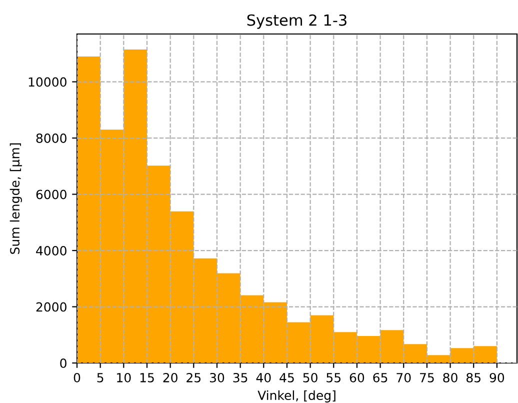 Image resolution: width=518 pixels, height=403 pixels. I want to click on x-tick-label: 20, so click(170, 377).